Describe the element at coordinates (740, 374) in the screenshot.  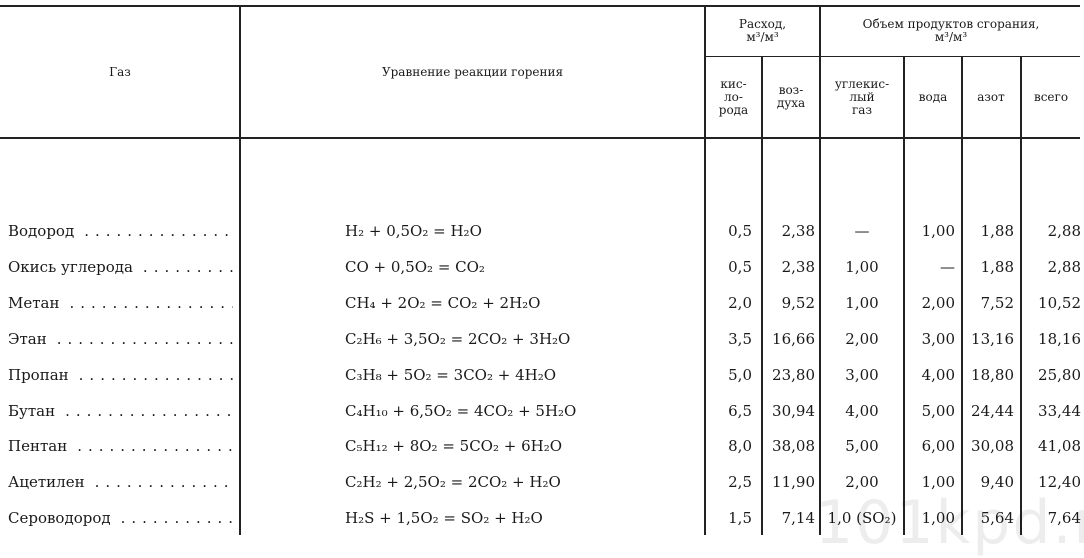
I see `cell-oxygen: 5,0` at that location.